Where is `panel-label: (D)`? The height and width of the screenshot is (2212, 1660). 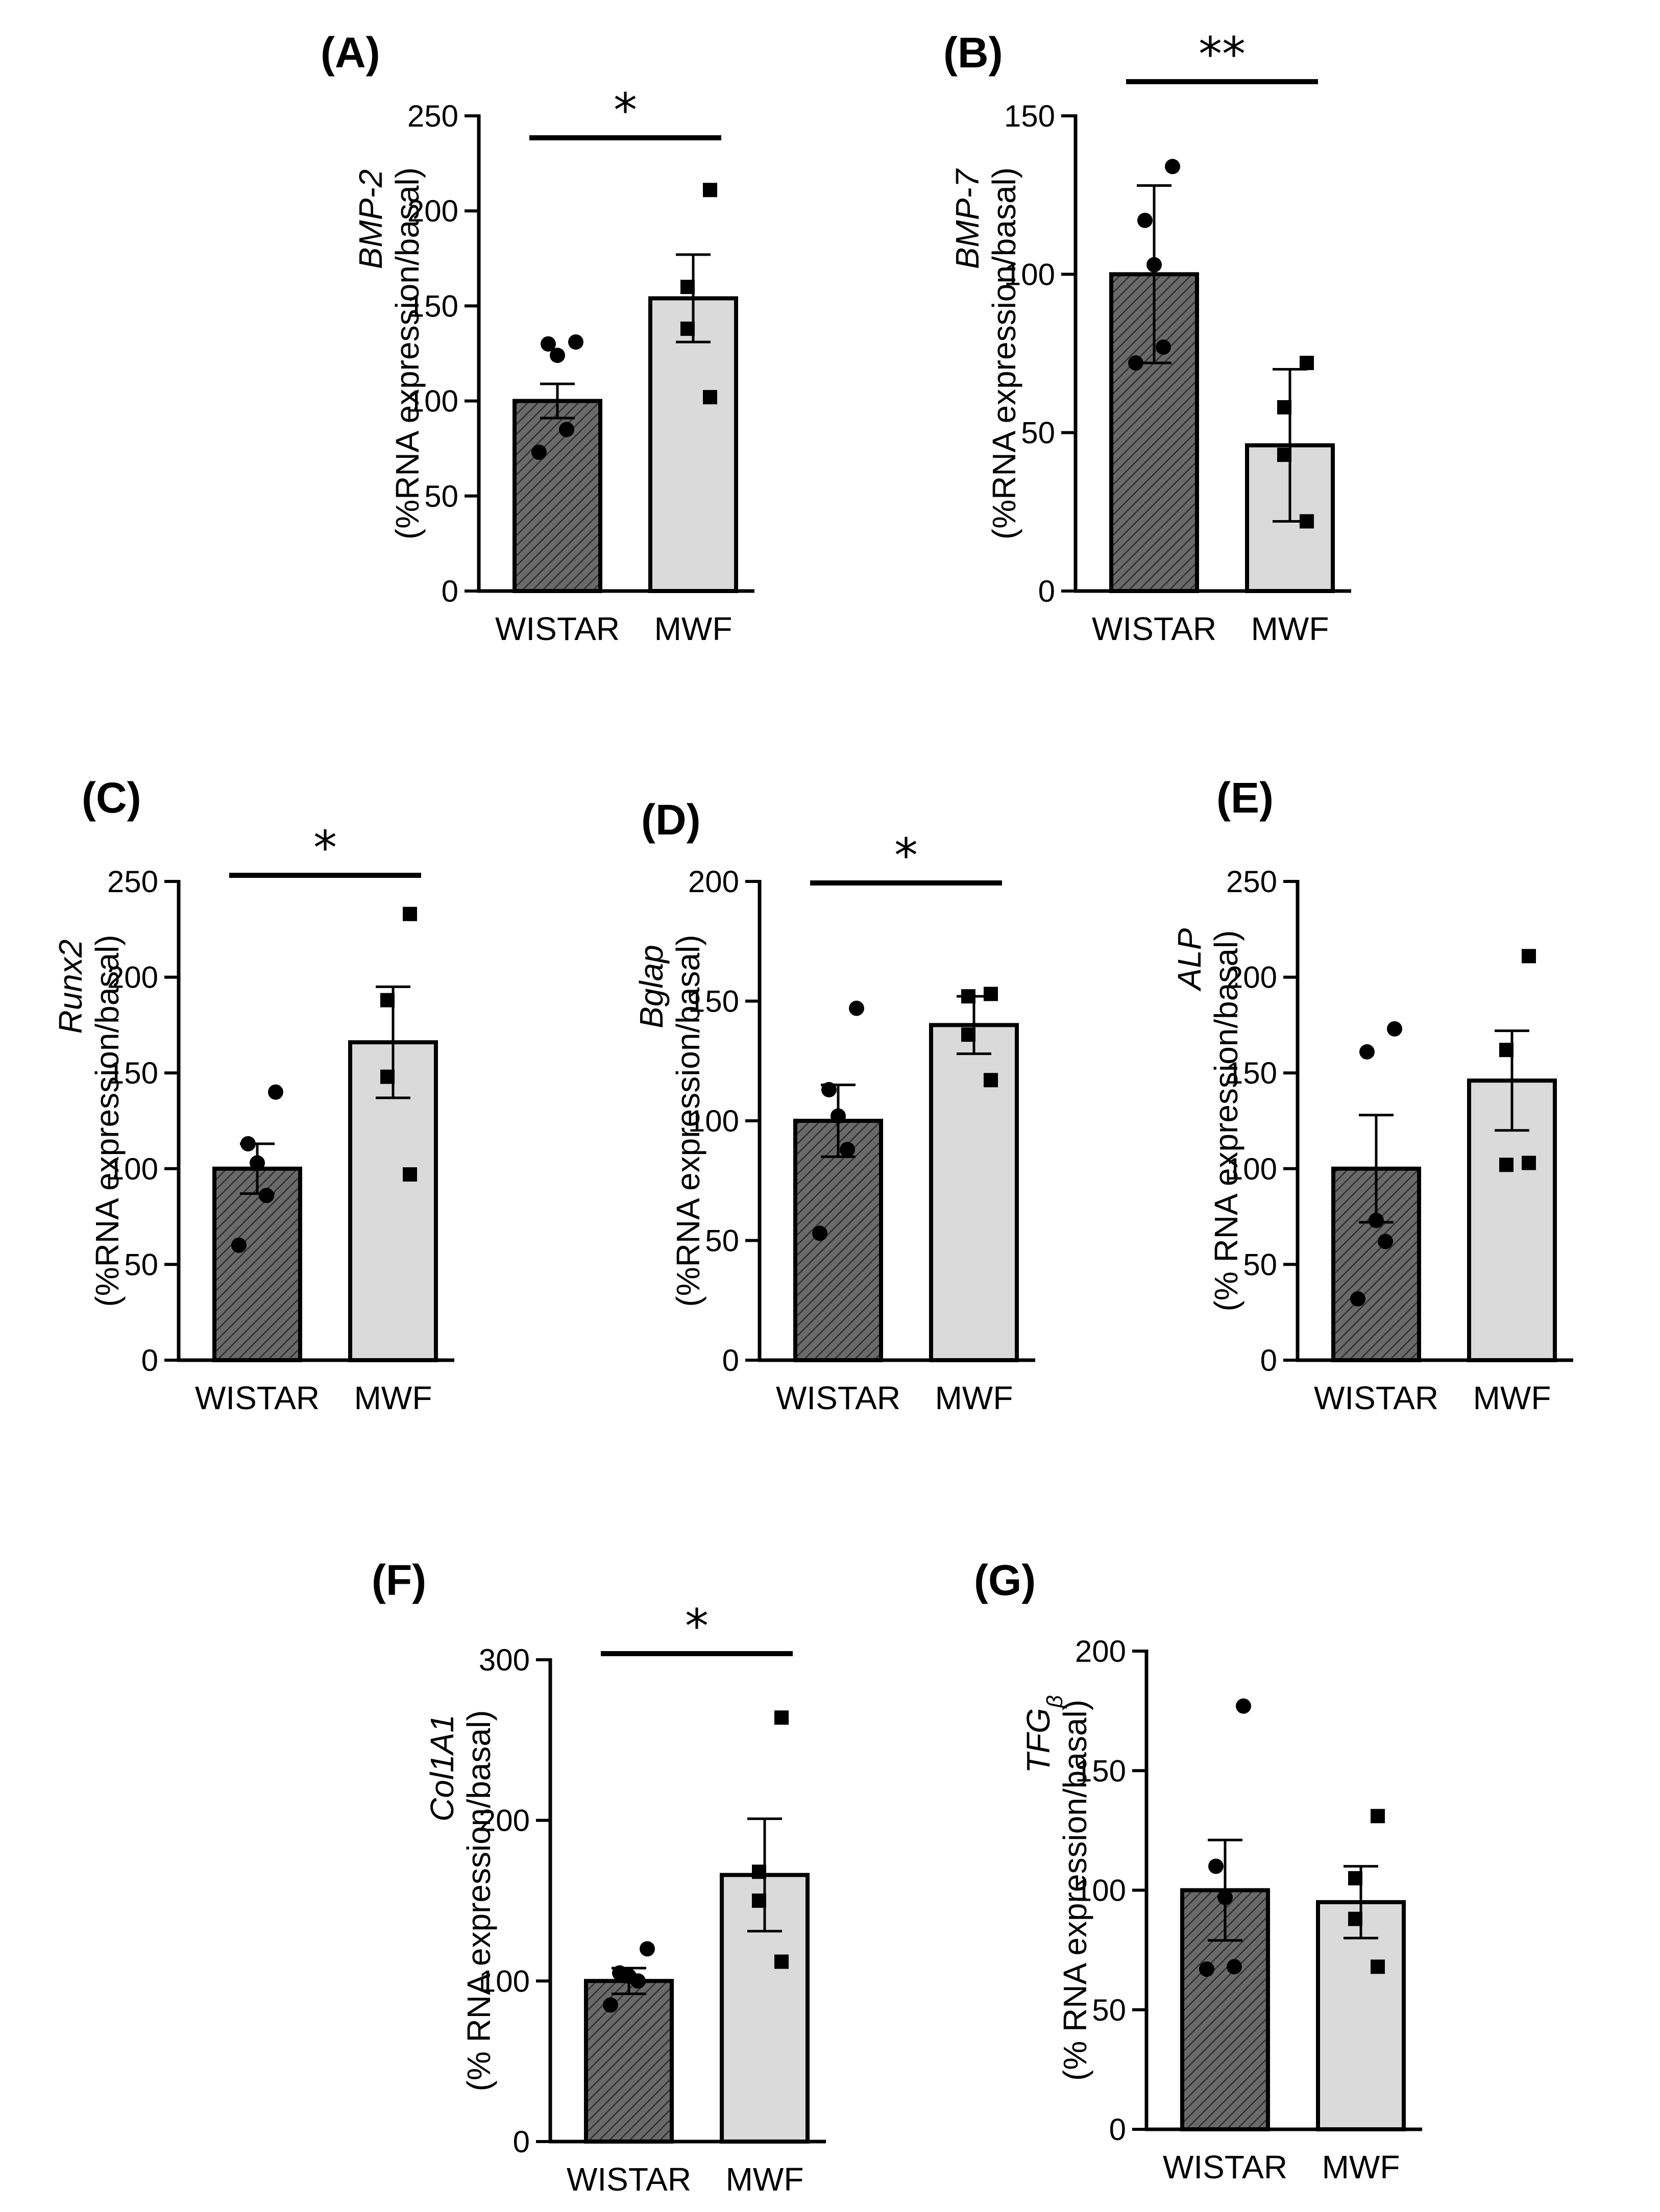
panel-label: (D) is located at coordinates (671, 820).